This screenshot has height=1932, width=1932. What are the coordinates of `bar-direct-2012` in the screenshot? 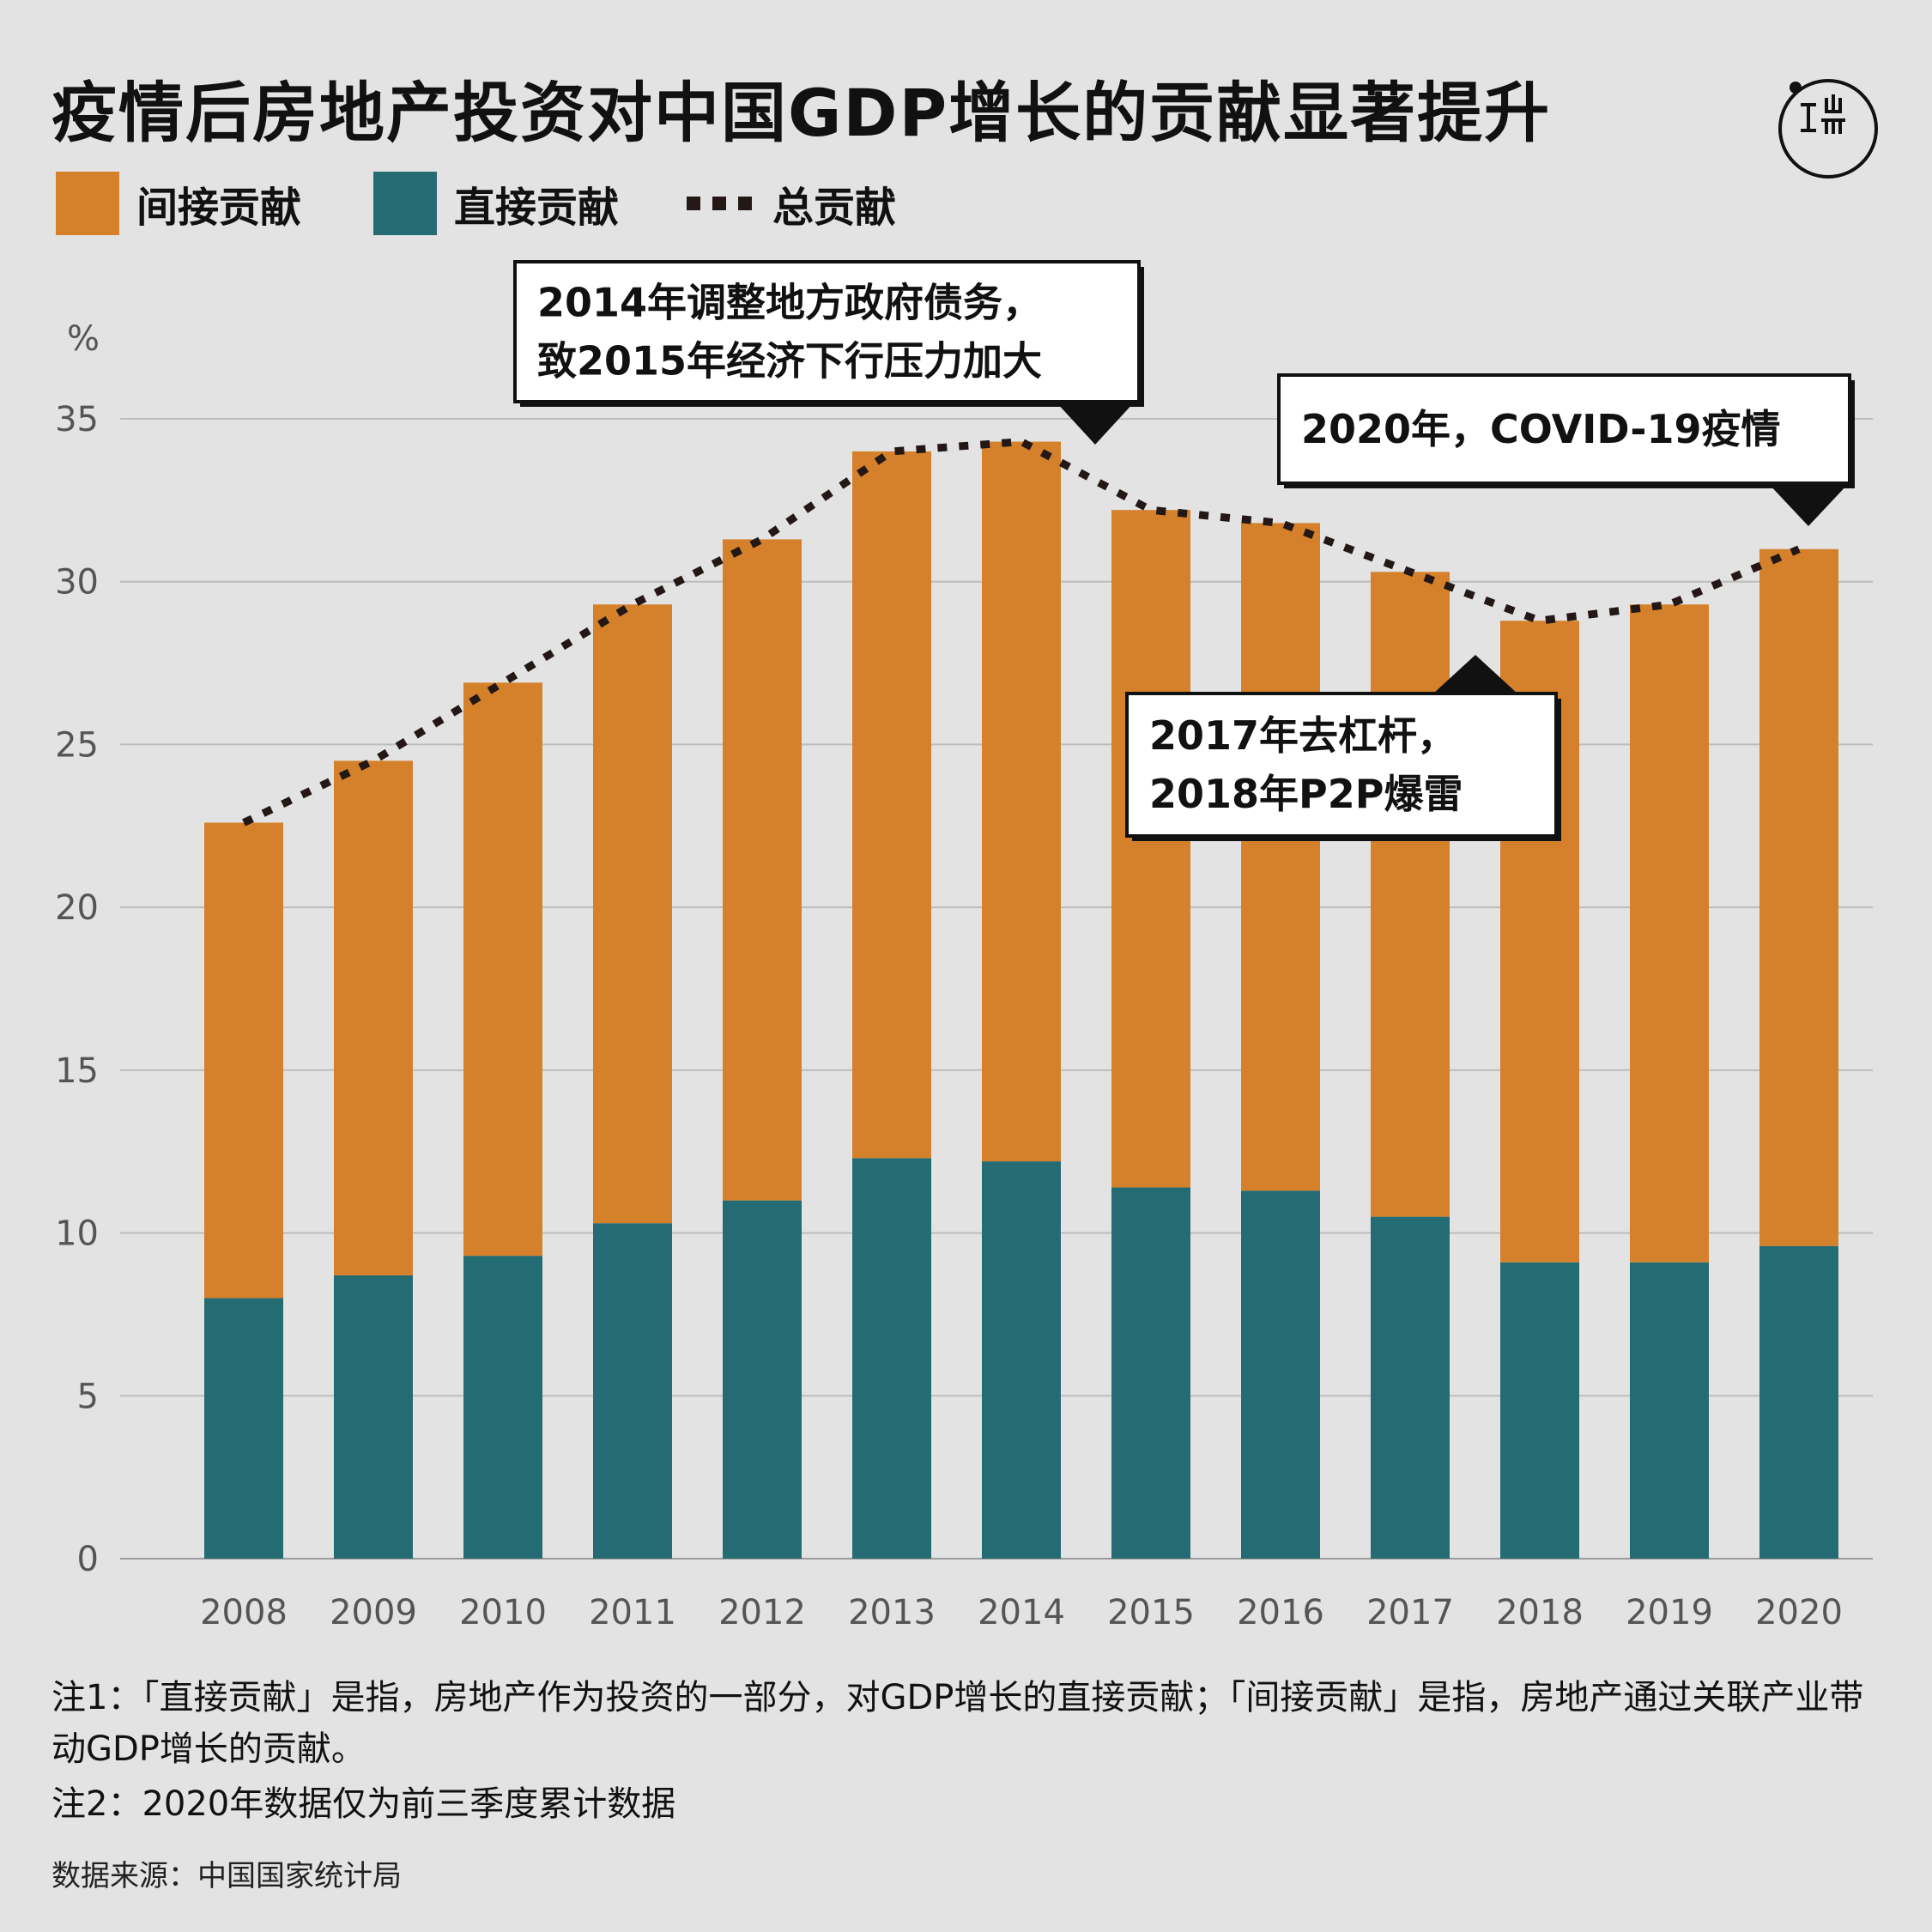 It's located at (763, 1380).